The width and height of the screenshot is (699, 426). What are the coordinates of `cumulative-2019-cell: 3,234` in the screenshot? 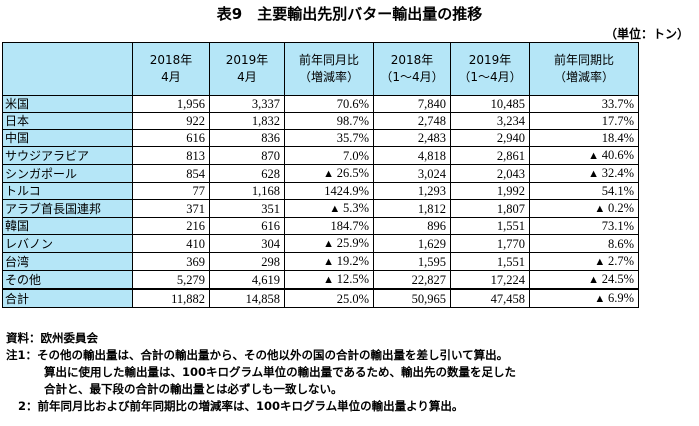 It's located at (490, 121).